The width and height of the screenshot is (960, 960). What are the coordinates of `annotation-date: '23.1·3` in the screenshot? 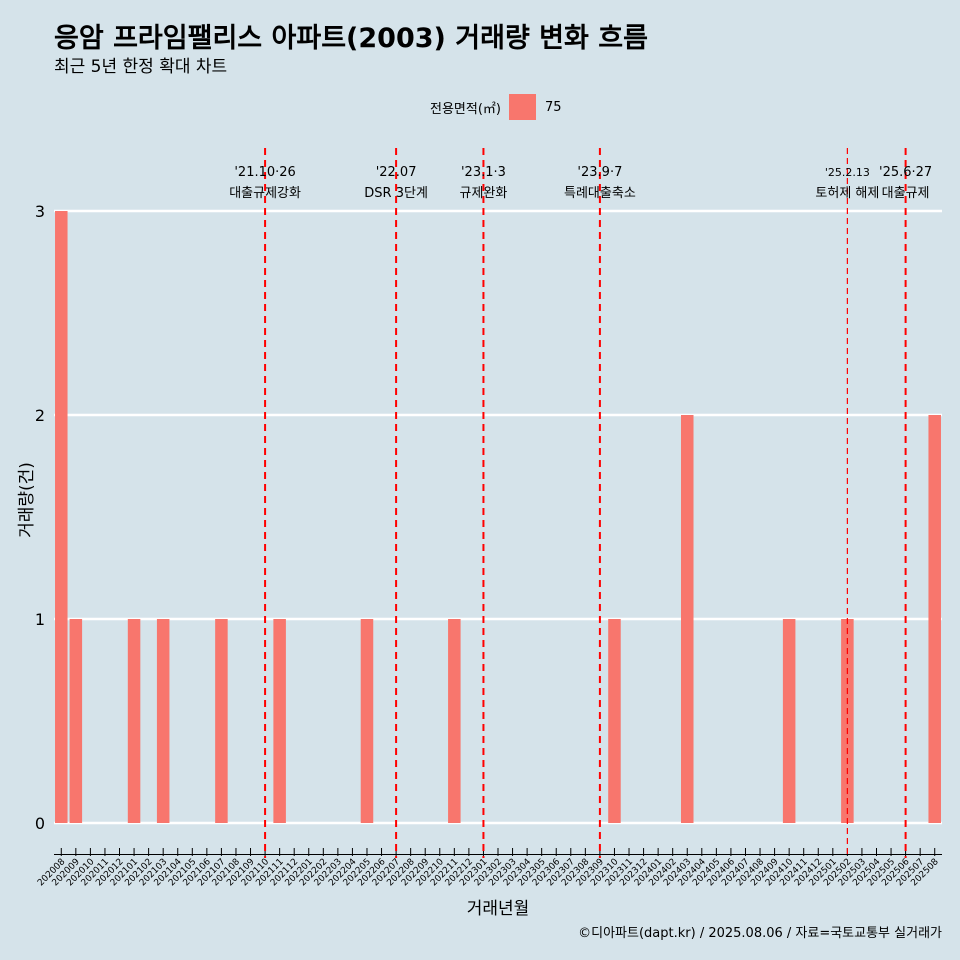 It's located at (483, 172).